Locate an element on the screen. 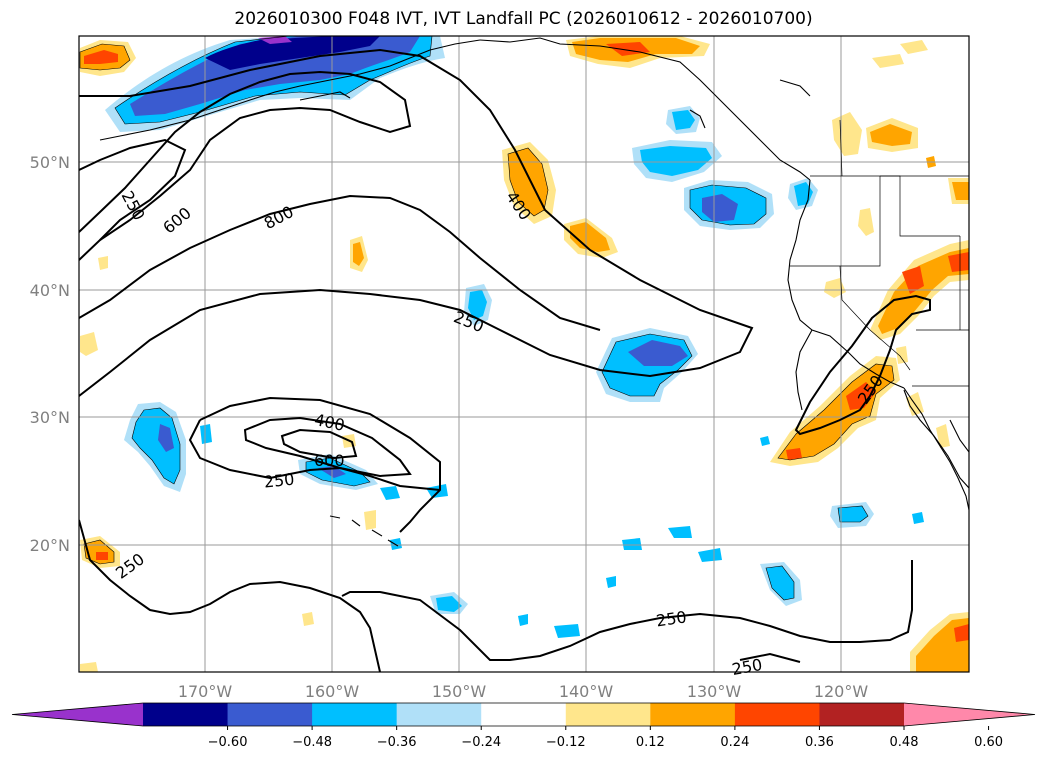  longitude-label: 150°W is located at coordinates (459, 691).